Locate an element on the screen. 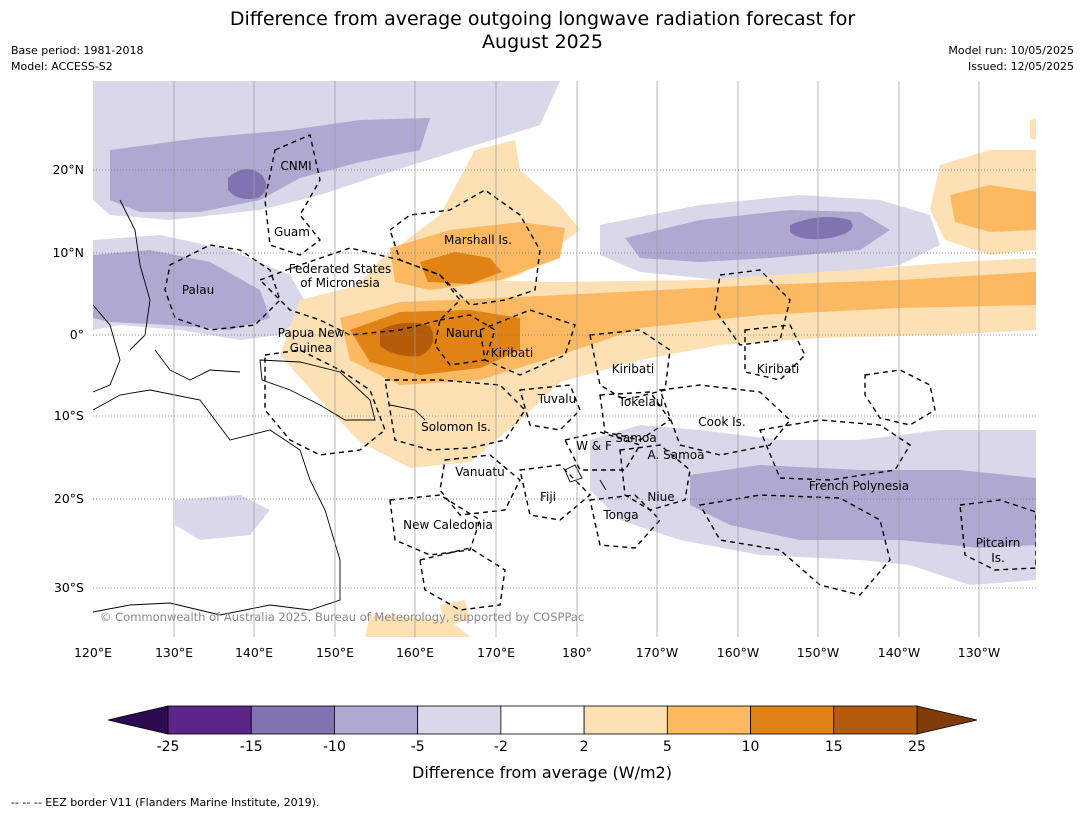 This screenshot has height=816, width=1085. place-label: Tuvalu is located at coordinates (557, 399).